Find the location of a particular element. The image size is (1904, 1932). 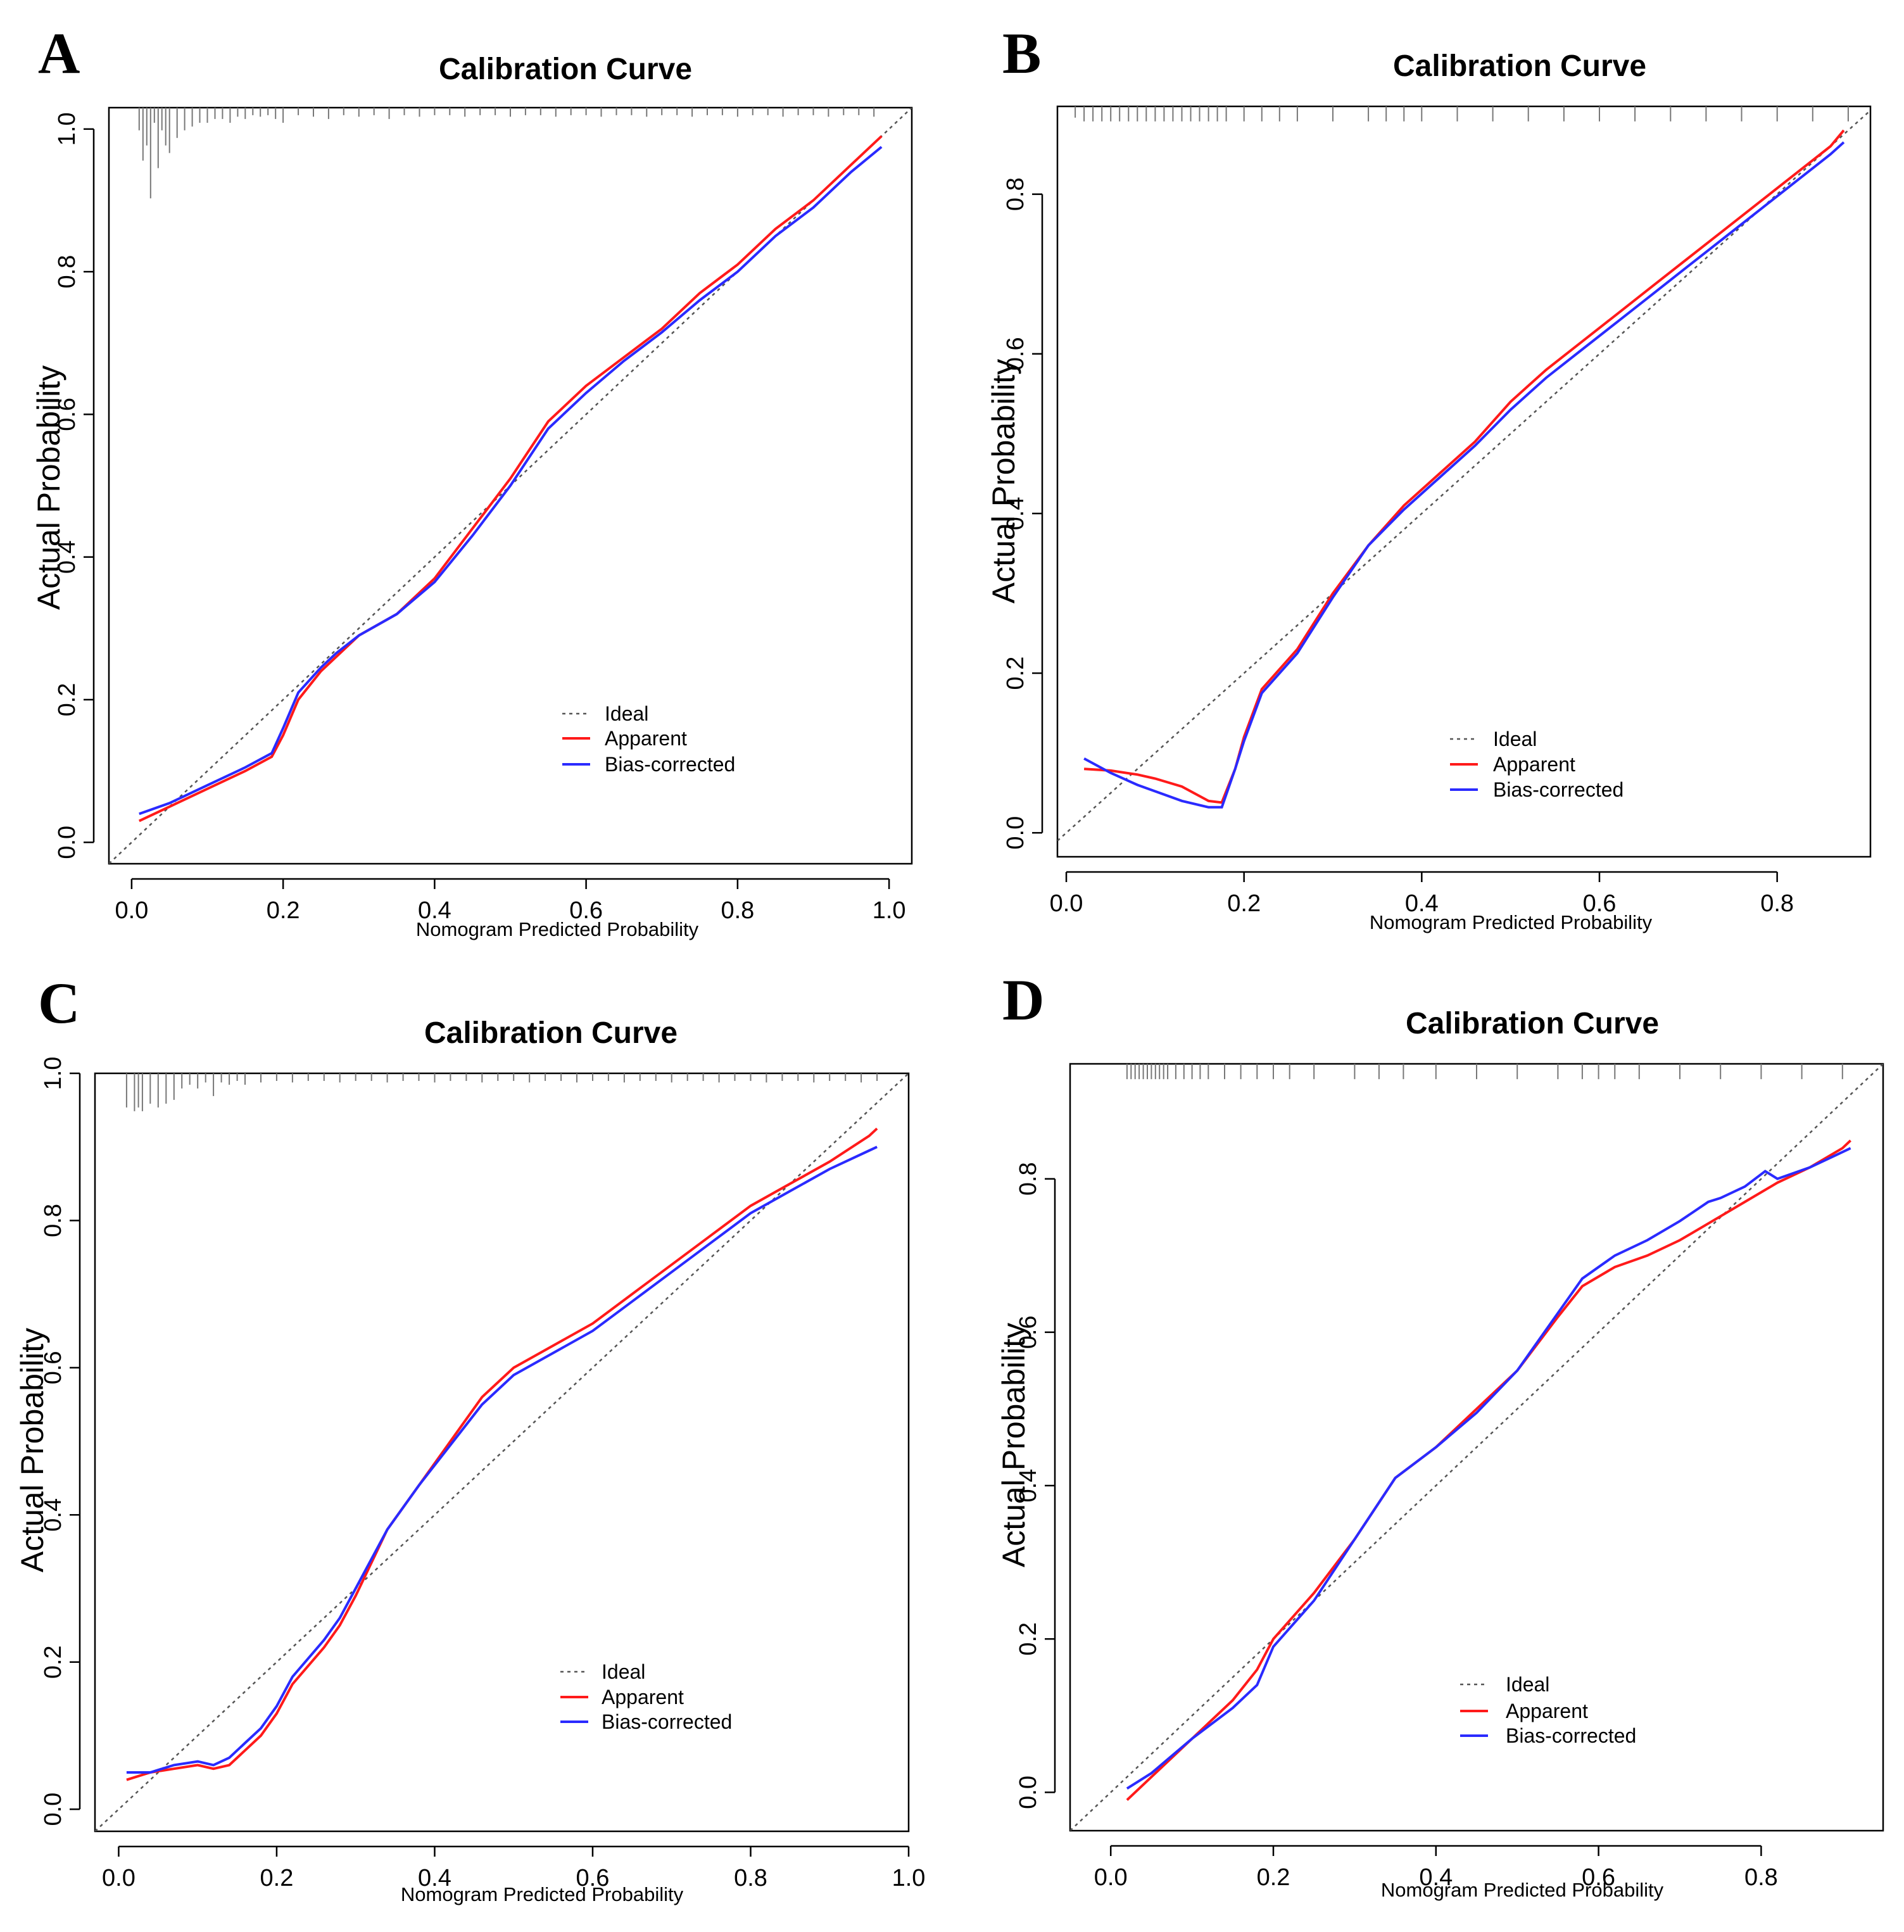

x-axis-b: 0.0 0.2 0.4 0.6 0.8 is located at coordinates (1422, 894).